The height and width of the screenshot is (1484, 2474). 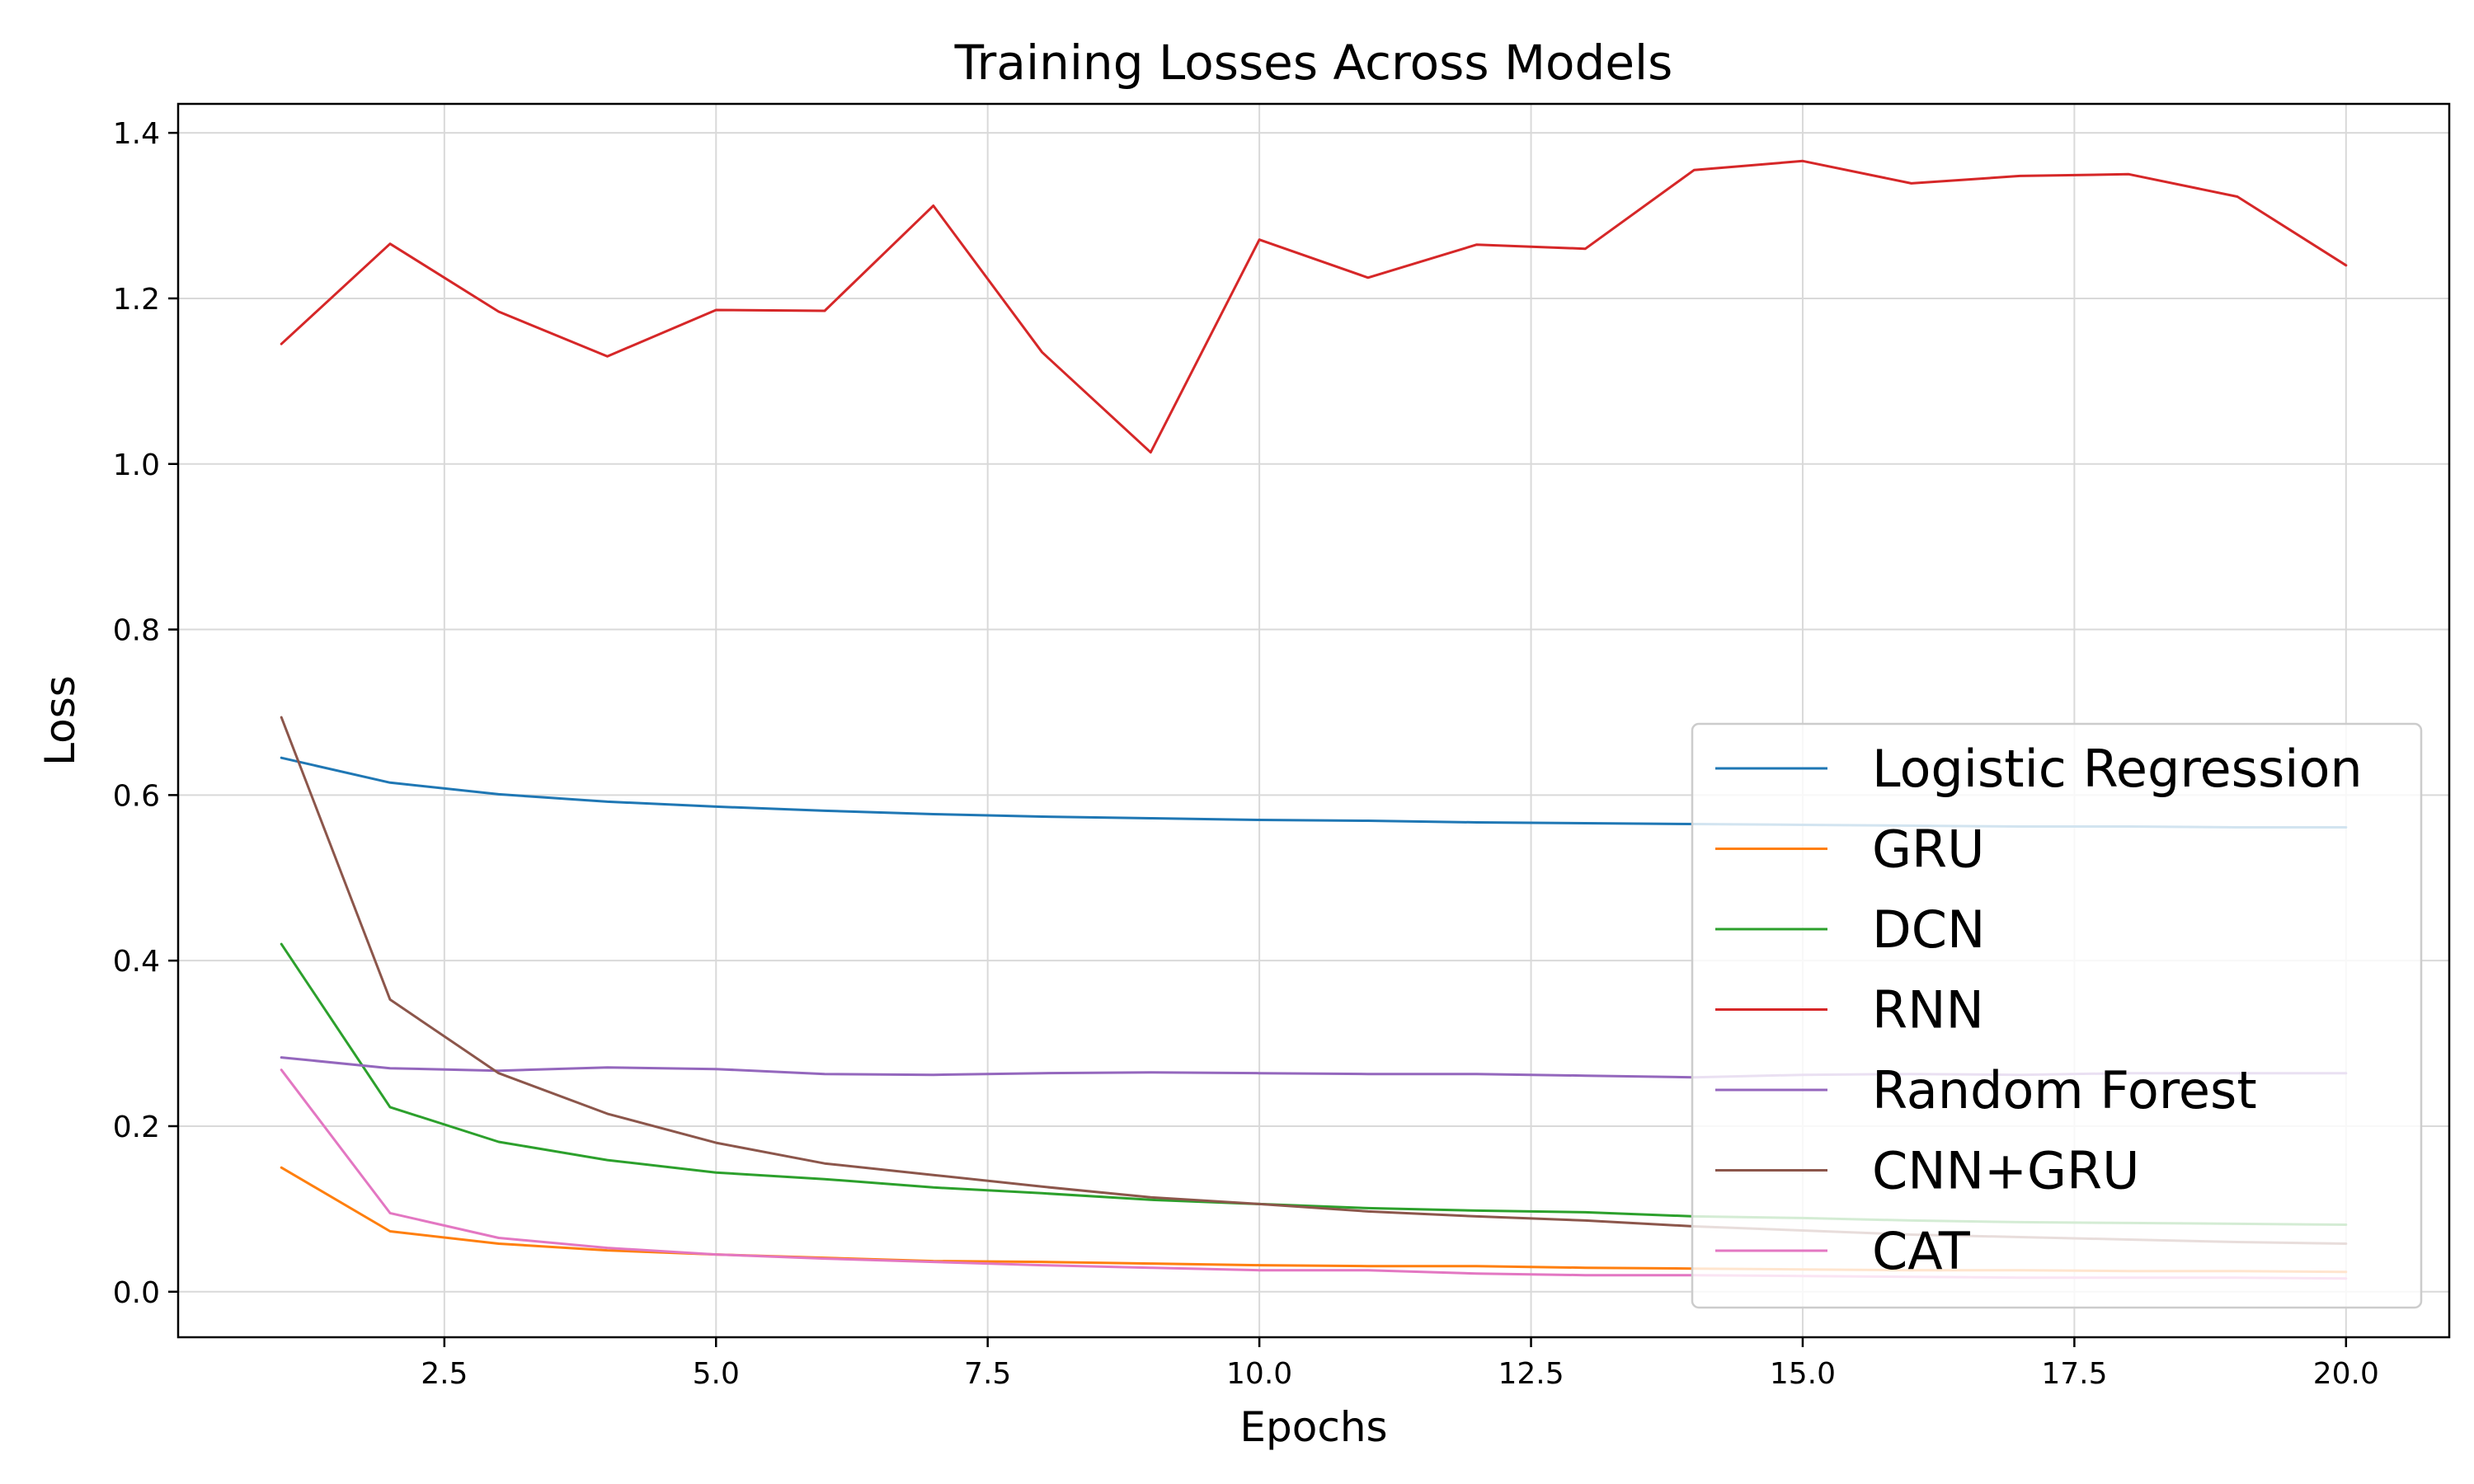 I want to click on y-axis-ticks: 0.0 0.2 0.4 0.6 0.8 1.0 1.2 1.4, so click(x=145, y=713).